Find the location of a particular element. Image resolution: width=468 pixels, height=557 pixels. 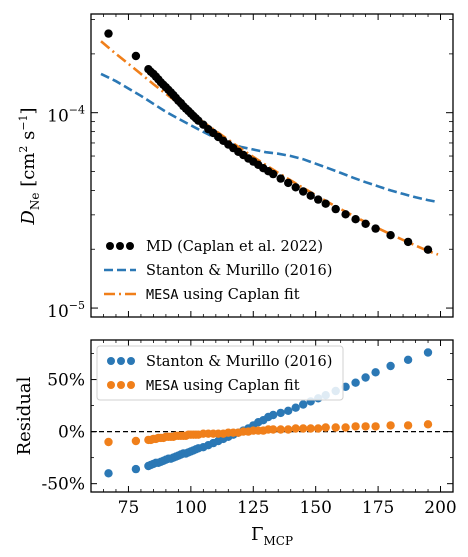

top-legend-entry-stanton: Stanton & Murillo (2016) is located at coordinates (218, 271).